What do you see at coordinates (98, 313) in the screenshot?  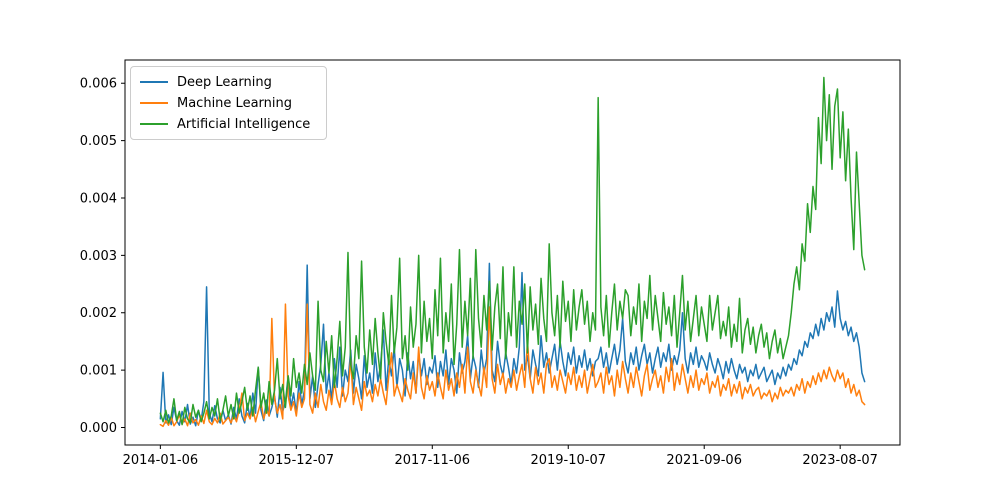 I see `y-tick-label: 0.002` at bounding box center [98, 313].